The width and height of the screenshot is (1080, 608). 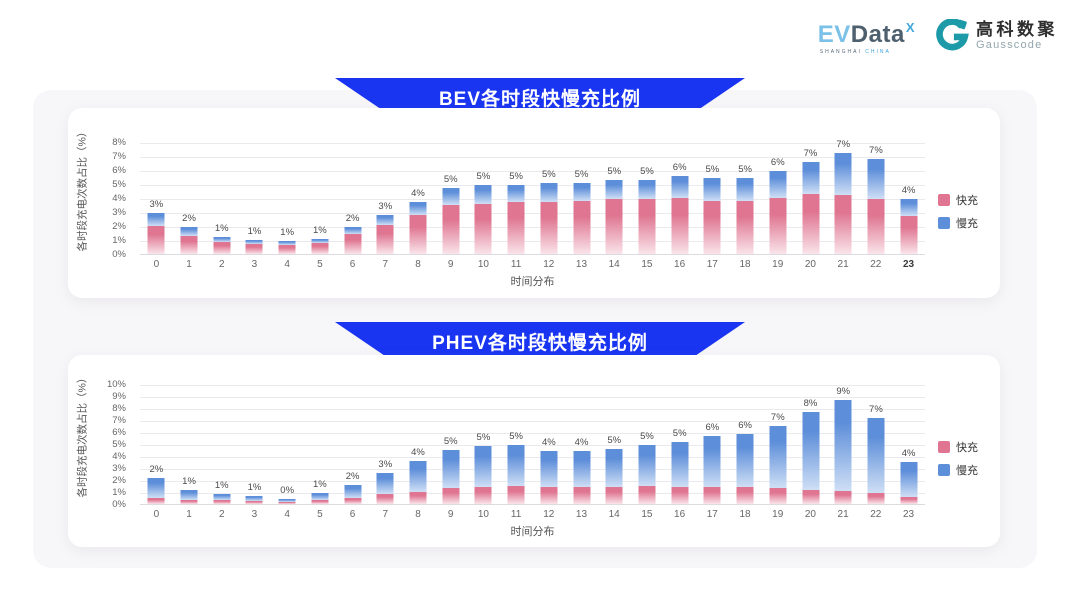 What do you see at coordinates (843, 391) in the screenshot?
I see `bar-value-label: 9%` at bounding box center [843, 391].